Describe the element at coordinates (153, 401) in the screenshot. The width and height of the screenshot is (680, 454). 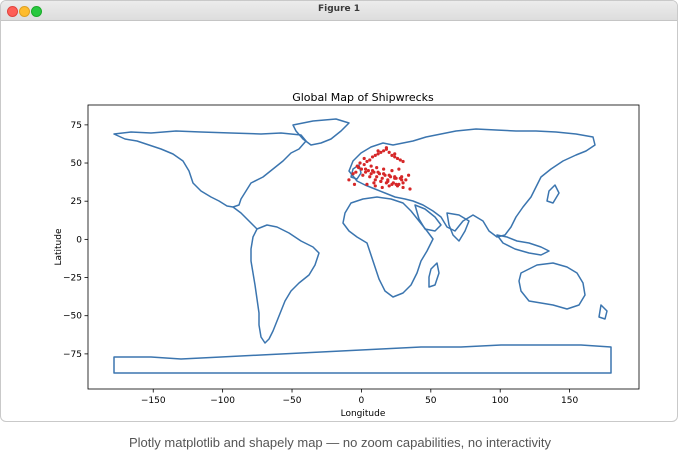
I see `x-tick-label: −150` at that location.